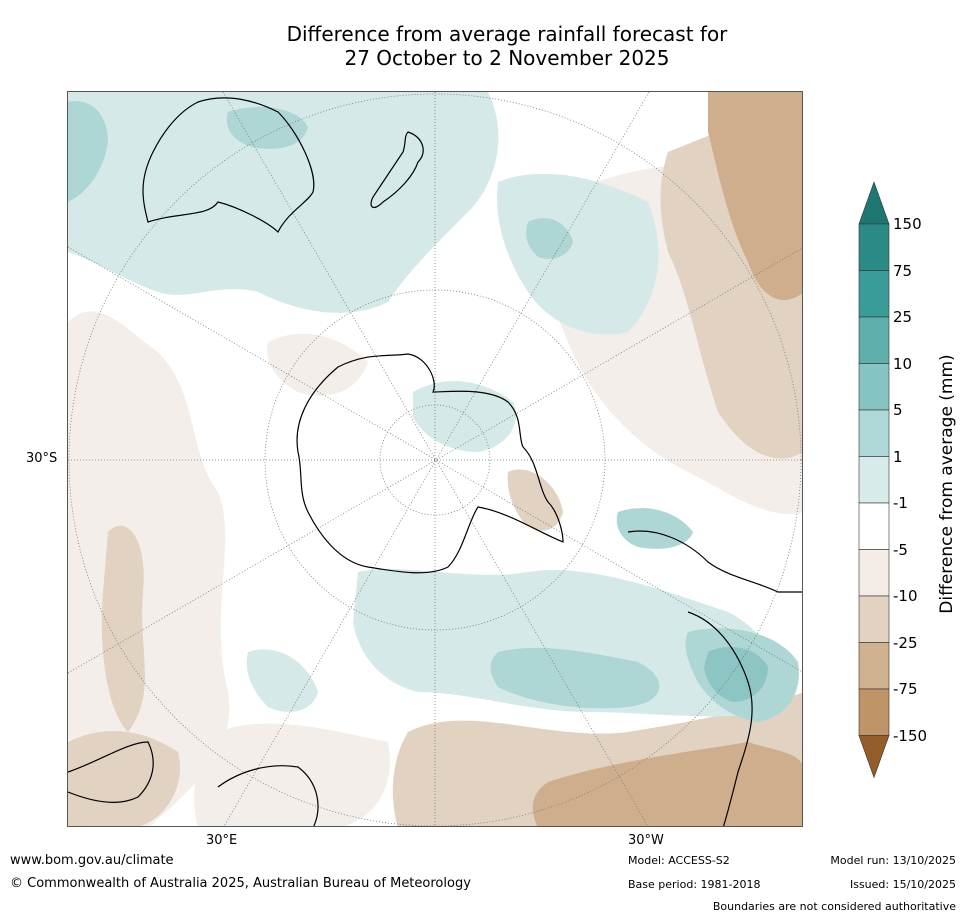 The width and height of the screenshot is (965, 919). Describe the element at coordinates (679, 860) in the screenshot. I see `footer-model: Model: ACCESS-S2` at that location.